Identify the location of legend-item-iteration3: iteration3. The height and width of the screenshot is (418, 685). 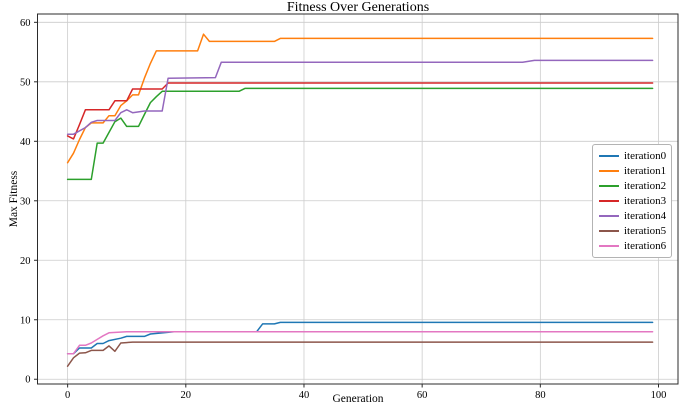
(633, 201).